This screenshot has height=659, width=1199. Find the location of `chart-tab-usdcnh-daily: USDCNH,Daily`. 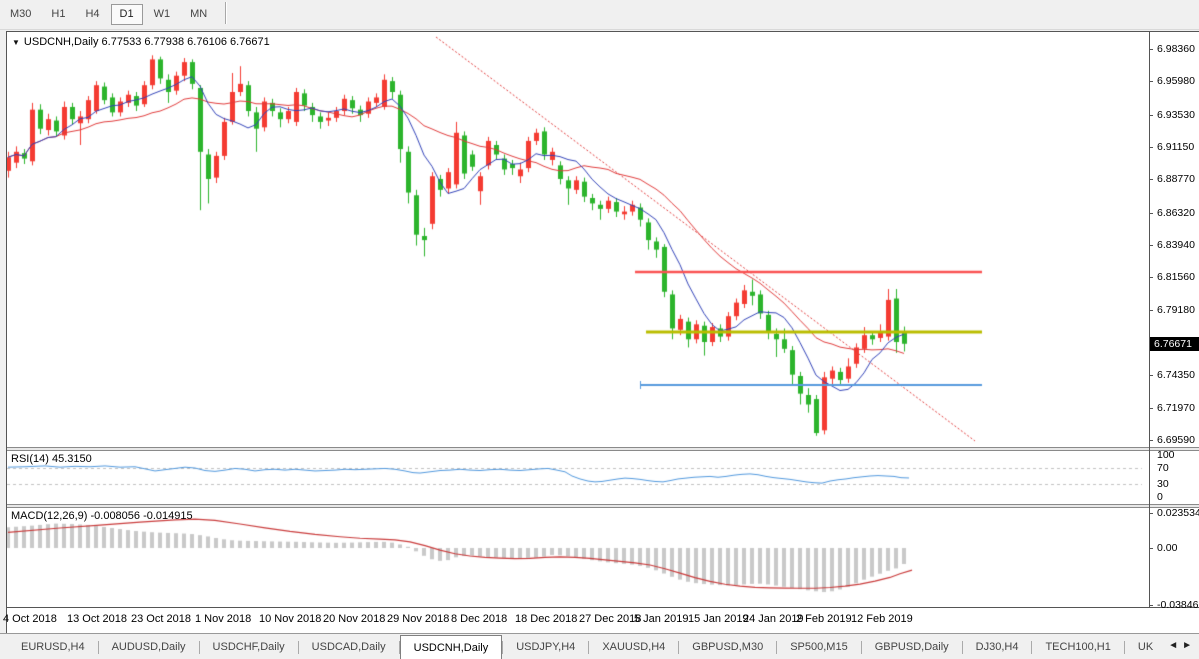

chart-tab-usdcnh-daily: USDCNH,Daily is located at coordinates (451, 647).